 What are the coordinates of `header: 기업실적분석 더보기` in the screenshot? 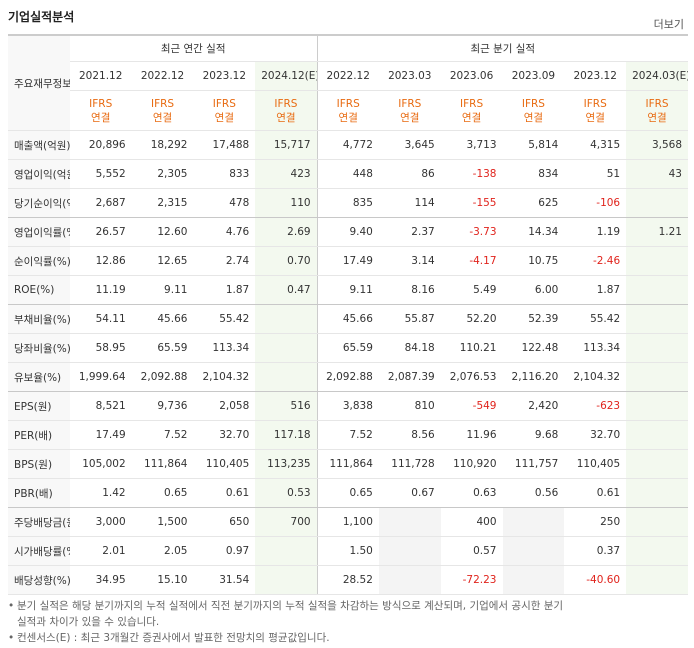 It's located at (347, 17).